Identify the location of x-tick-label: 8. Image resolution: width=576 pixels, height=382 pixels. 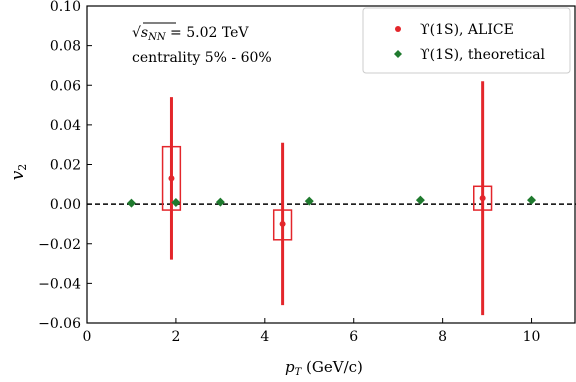
(442, 337).